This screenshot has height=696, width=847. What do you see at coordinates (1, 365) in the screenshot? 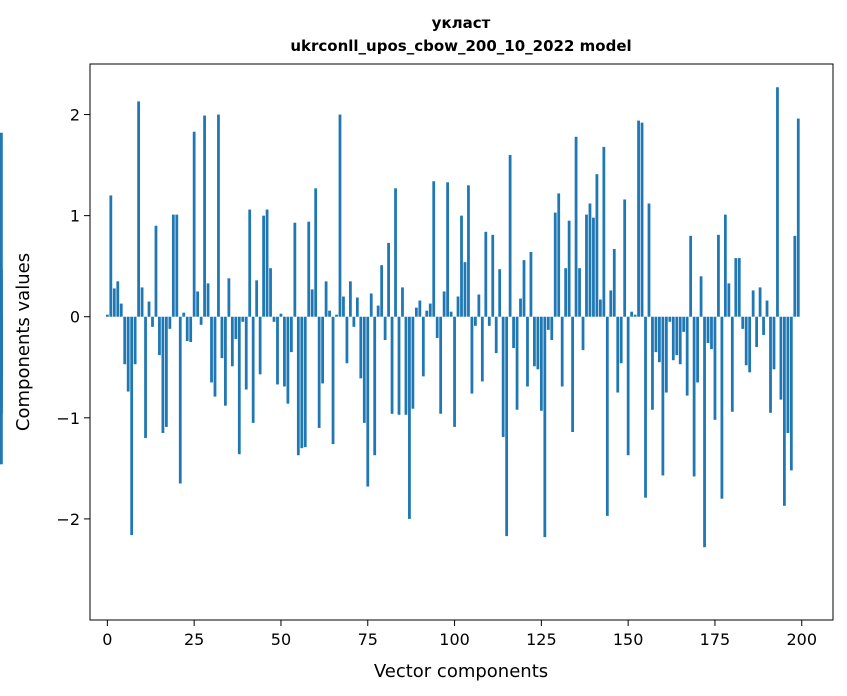
I see `bar-undefined` at bounding box center [1, 365].